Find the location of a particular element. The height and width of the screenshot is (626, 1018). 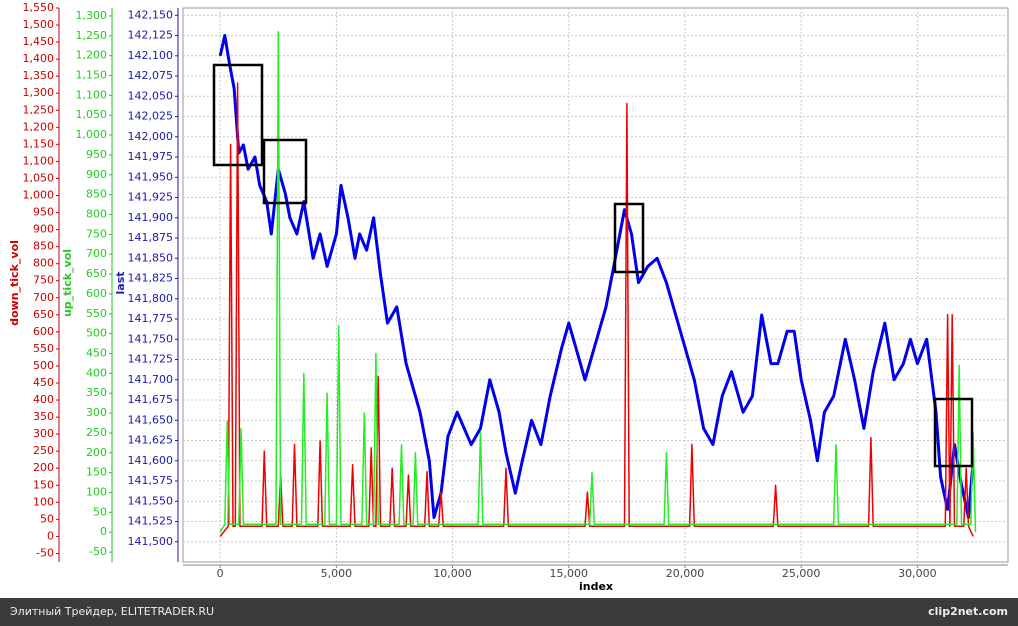

x-tick-label: 0 is located at coordinates (220, 573).